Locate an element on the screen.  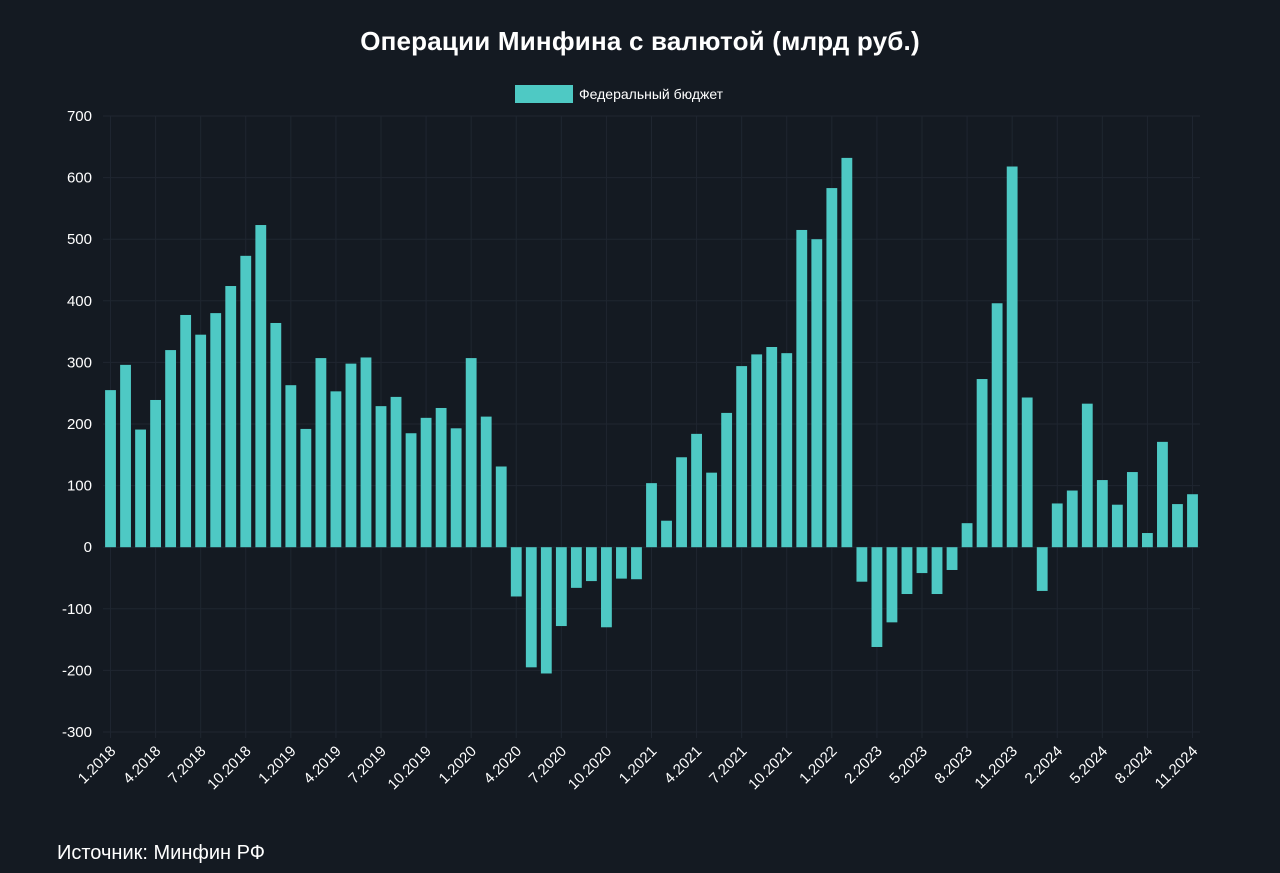
bar: 8.2018: 380 is located at coordinates (216, 430).